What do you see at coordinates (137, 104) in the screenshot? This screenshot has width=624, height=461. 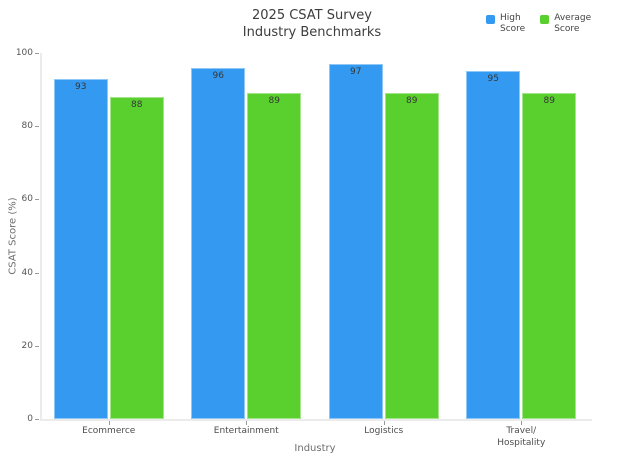 I see `bar-value-label: 88` at bounding box center [137, 104].